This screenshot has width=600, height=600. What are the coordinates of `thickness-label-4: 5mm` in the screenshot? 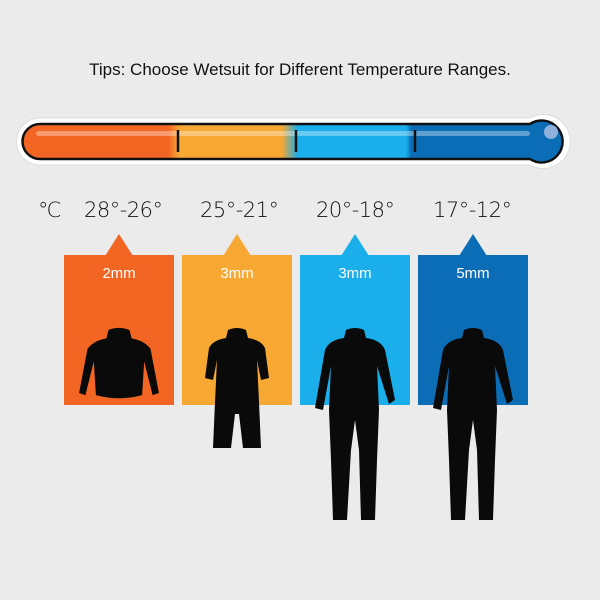 It's located at (473, 273).